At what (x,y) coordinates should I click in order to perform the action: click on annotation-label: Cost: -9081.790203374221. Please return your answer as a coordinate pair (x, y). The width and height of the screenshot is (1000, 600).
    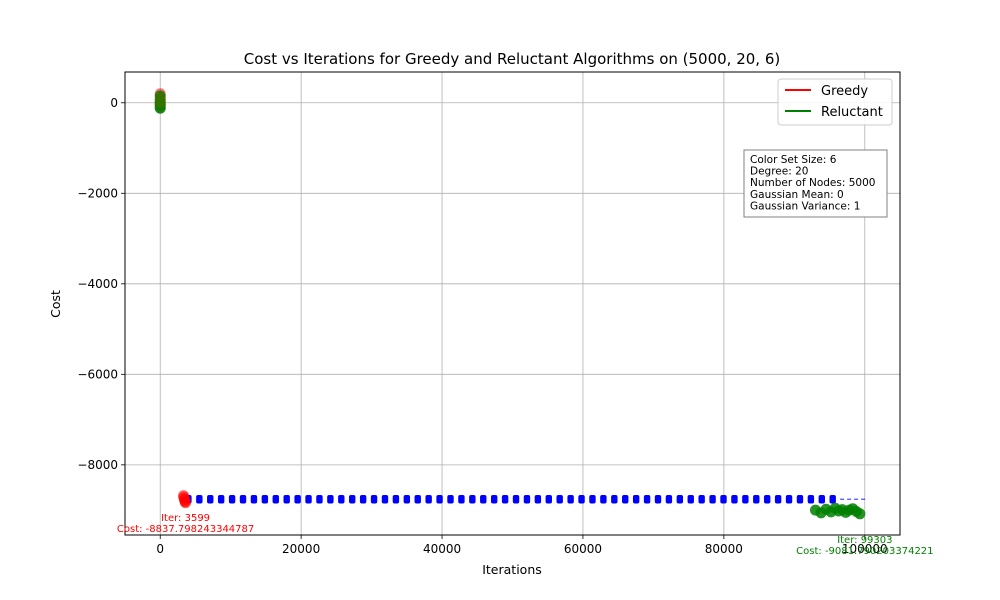
    Looking at the image, I should click on (864, 551).